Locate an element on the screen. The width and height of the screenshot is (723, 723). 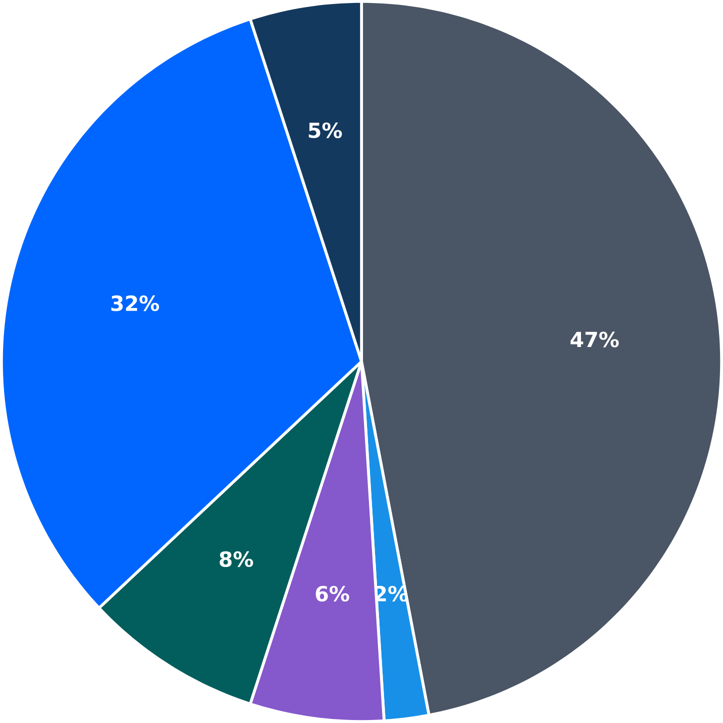
data-label: 8% is located at coordinates (237, 559).